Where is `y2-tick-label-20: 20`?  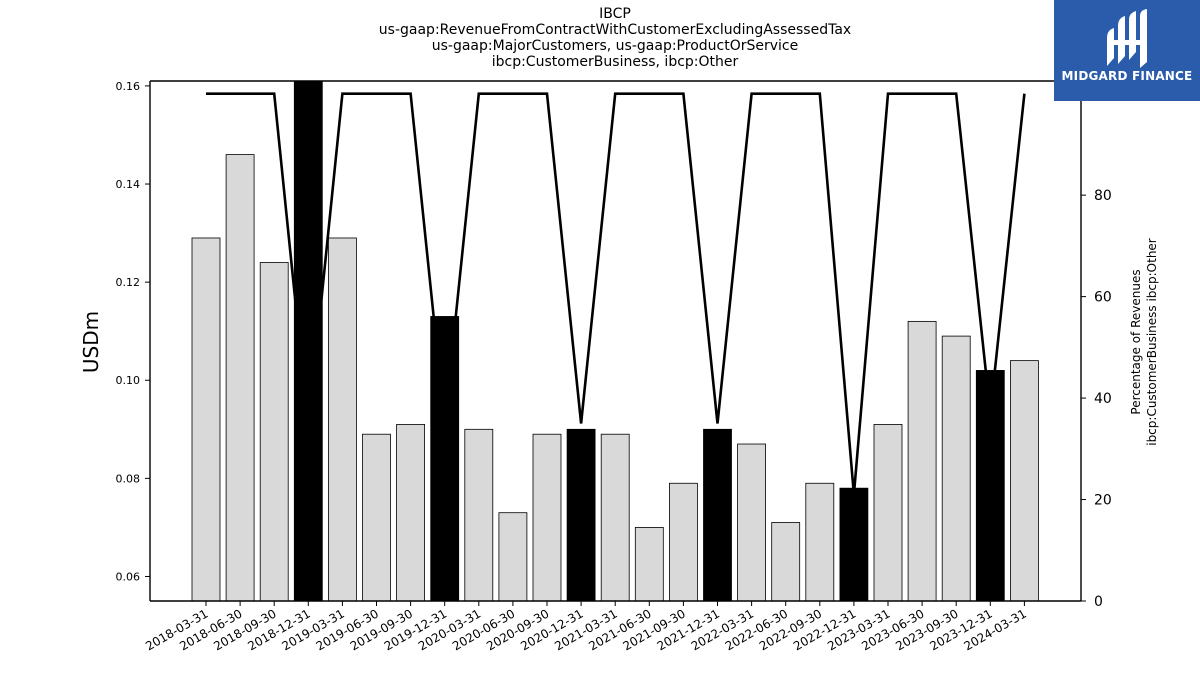
y2-tick-label-20: 20 is located at coordinates (1103, 501).